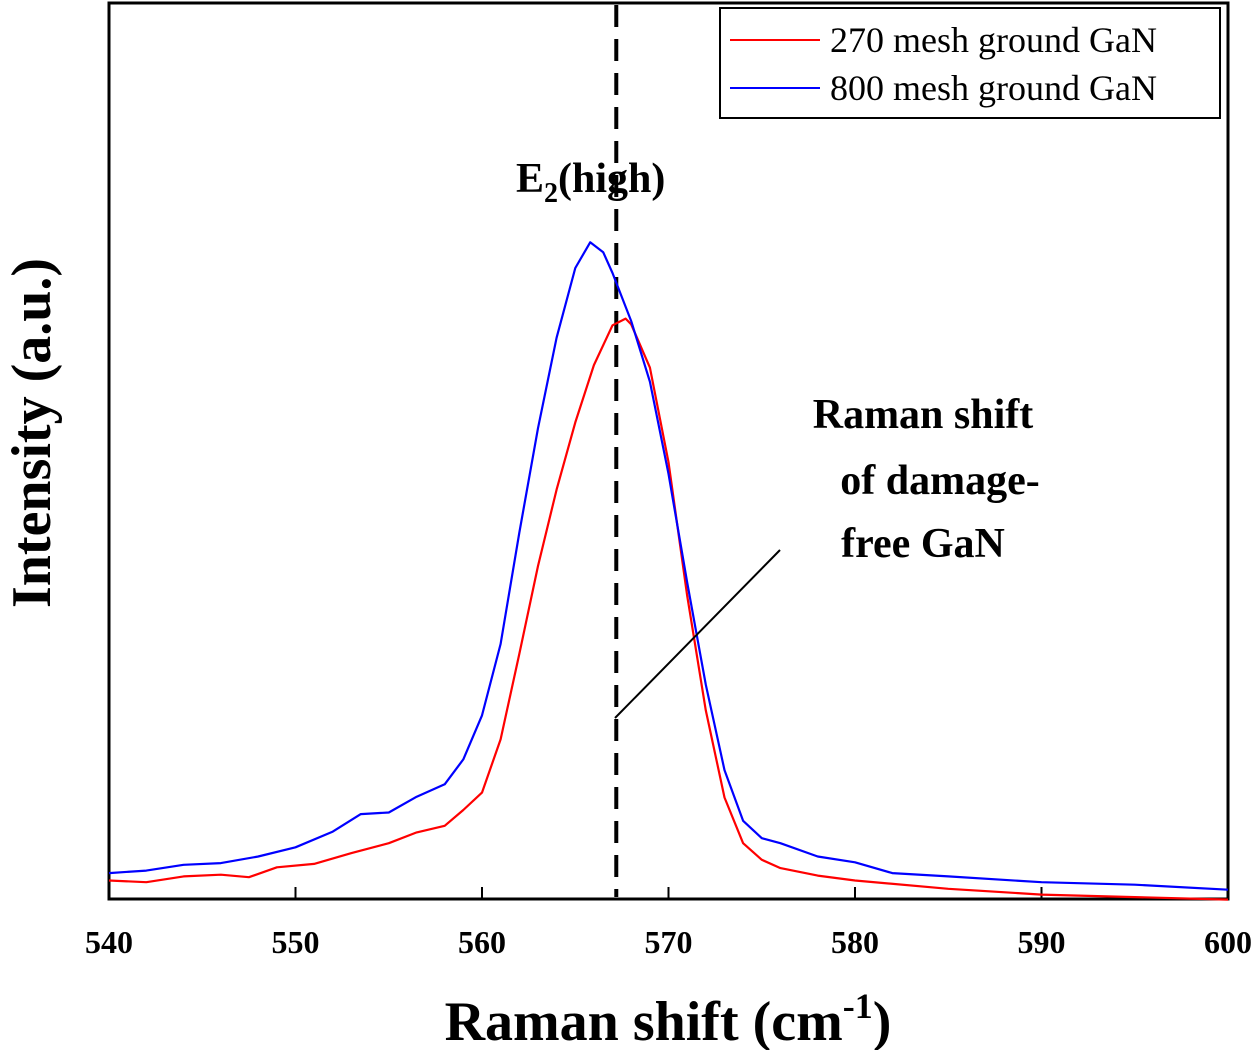 The width and height of the screenshot is (1260, 1050). I want to click on annotation-line-2: of damage-, so click(939, 481).